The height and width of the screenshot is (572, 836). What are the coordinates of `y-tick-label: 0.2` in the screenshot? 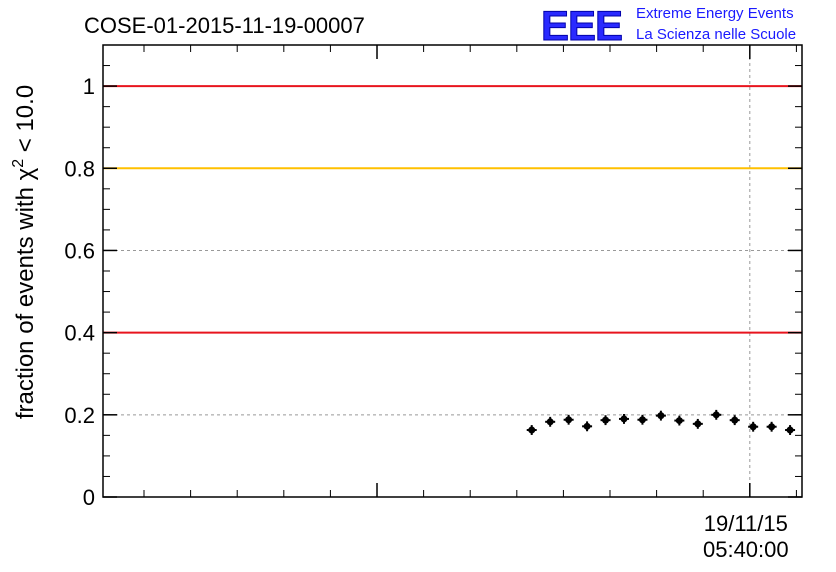 It's located at (79, 415).